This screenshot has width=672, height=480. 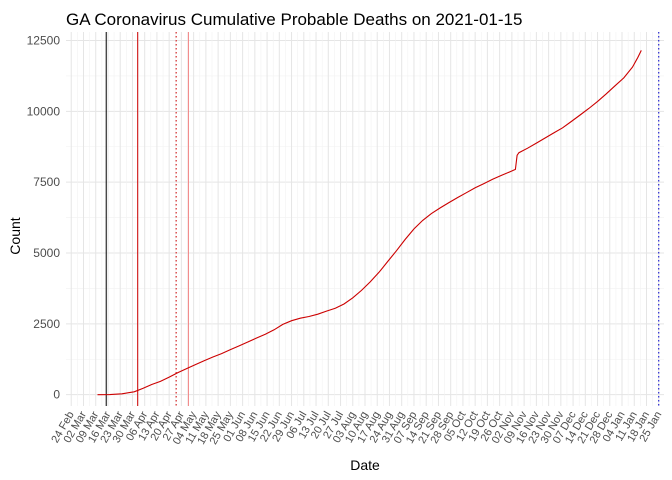 I want to click on y-tick-label: 7500, so click(x=46, y=182).